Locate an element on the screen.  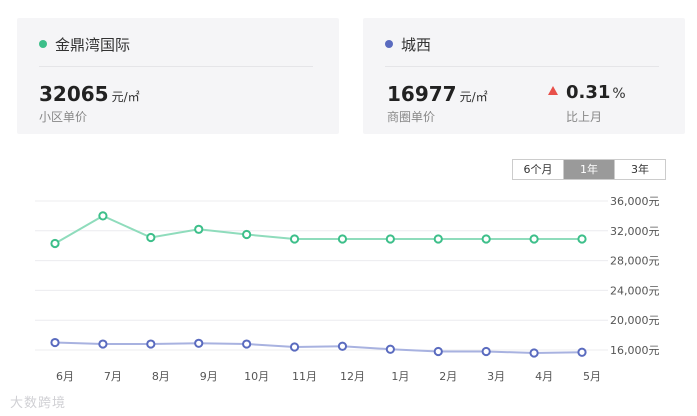
district-name: 城西 is located at coordinates (416, 45).